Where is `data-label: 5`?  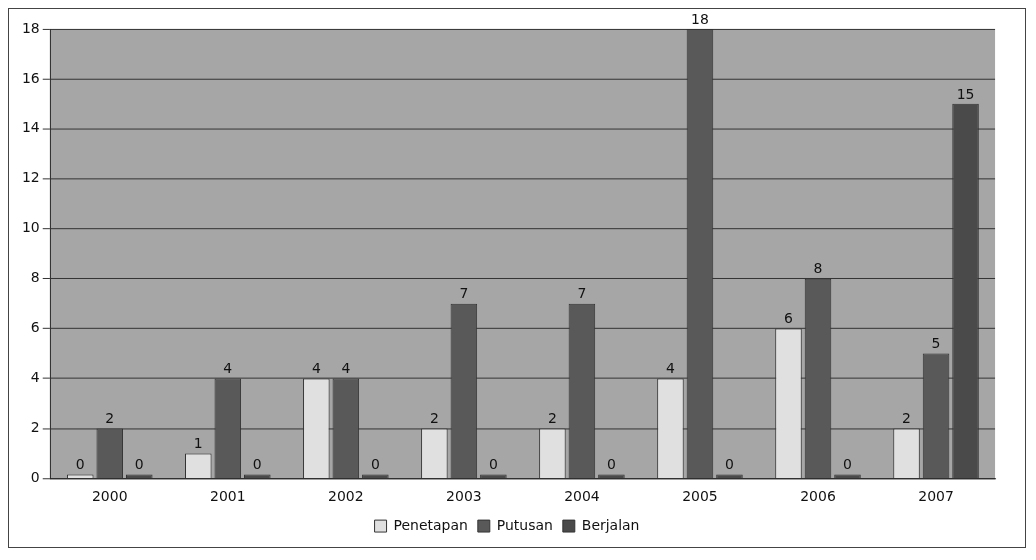
data-label: 5 is located at coordinates (936, 343).